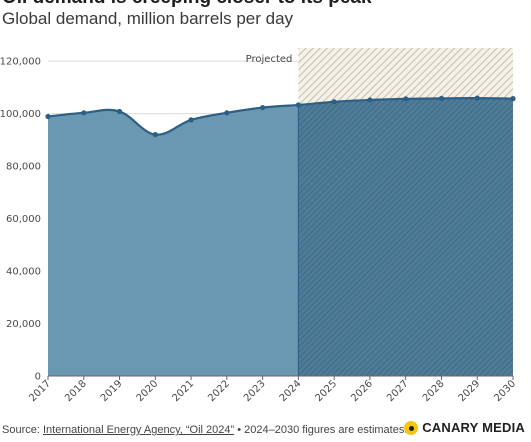 The image size is (531, 442). Describe the element at coordinates (280, 116) in the screenshot. I see `demand-line` at that location.